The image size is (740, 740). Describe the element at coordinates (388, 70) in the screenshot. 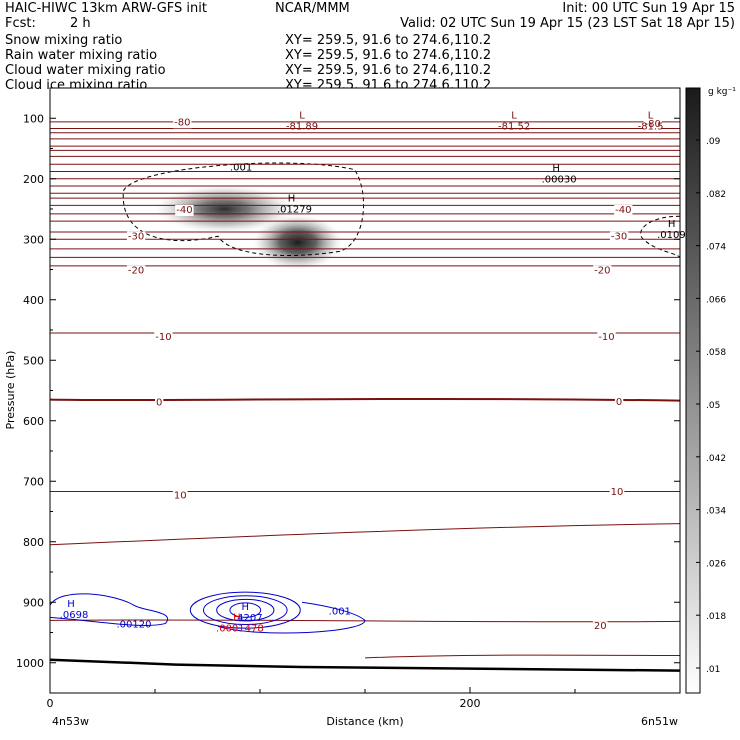

I see `field-xy-cloud-water: XY= 259.5, 91.6 to 274.6,110.2` at that location.